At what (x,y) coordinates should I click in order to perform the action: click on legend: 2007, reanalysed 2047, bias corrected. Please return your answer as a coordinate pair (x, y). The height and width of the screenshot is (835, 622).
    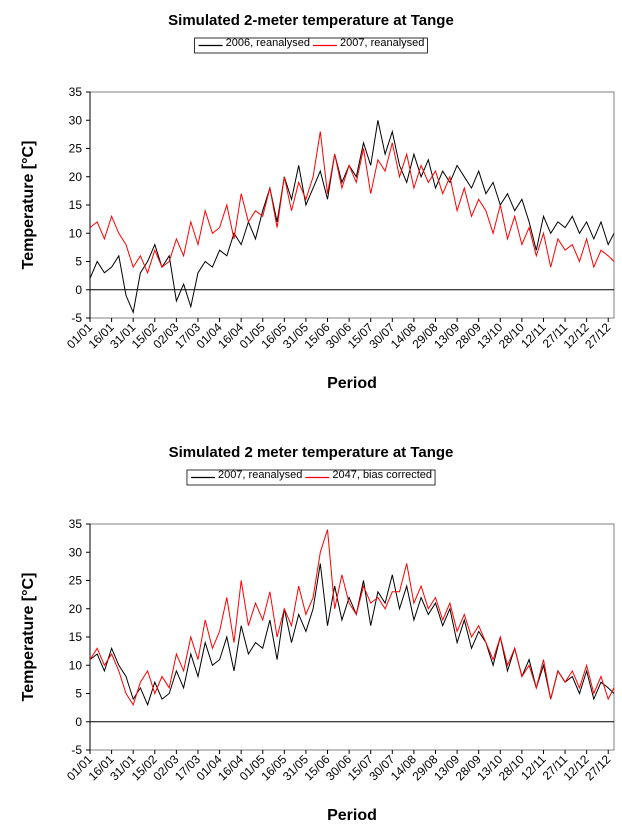
    Looking at the image, I should click on (311, 477).